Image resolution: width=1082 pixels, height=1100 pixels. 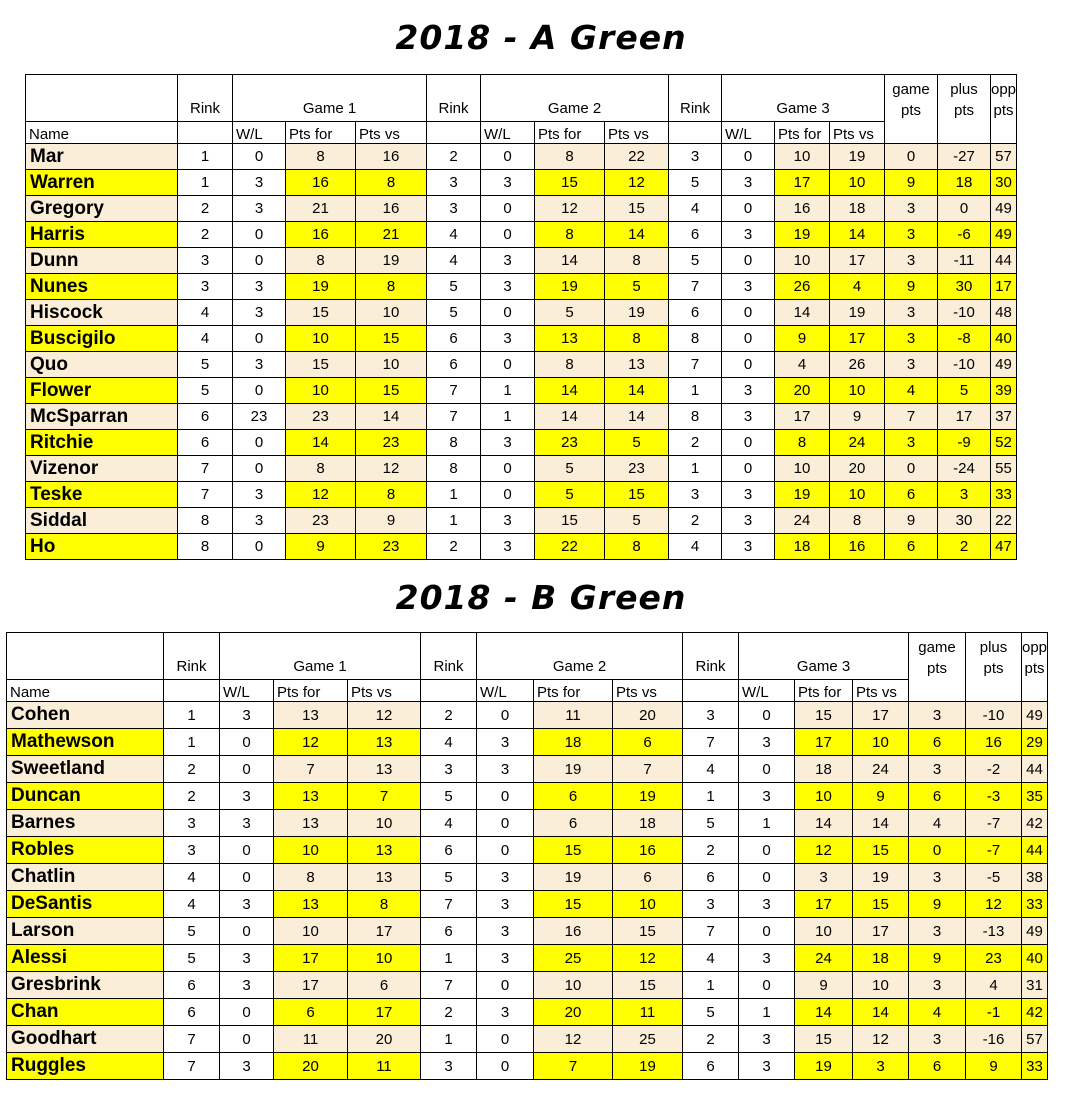 I want to click on pts-for-cell: 19, so click(x=573, y=877).